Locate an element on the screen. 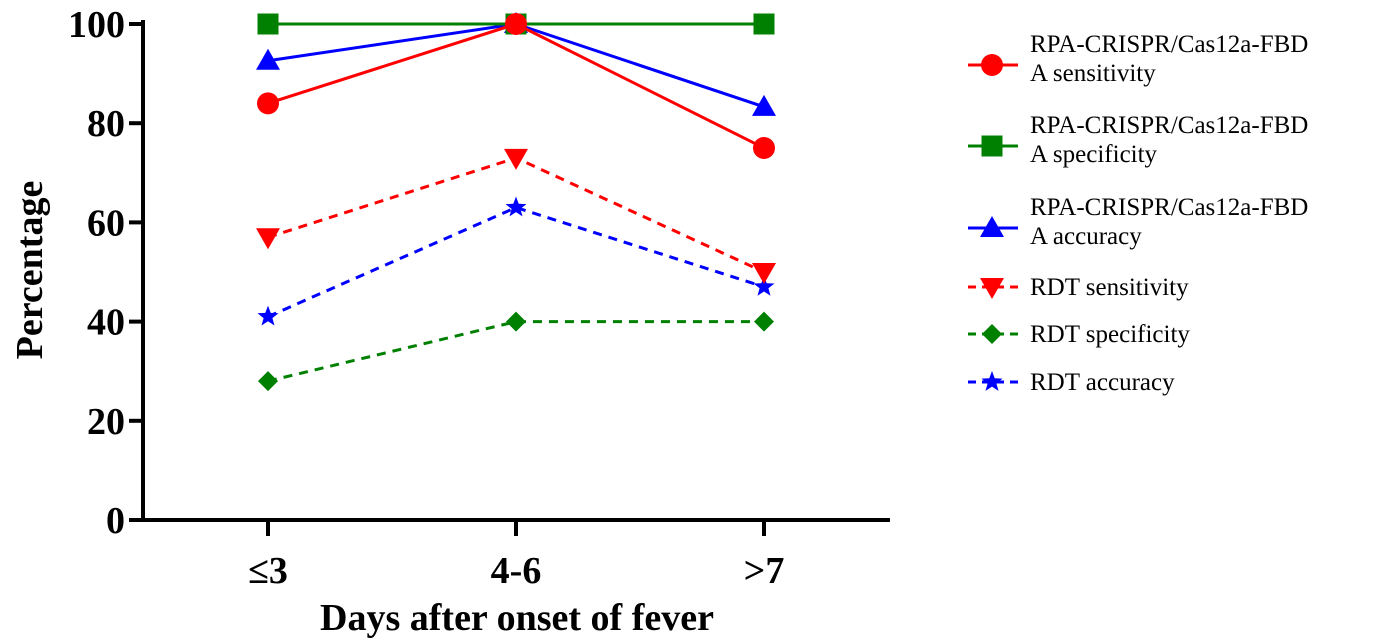  y-tick-label: 60 is located at coordinates (106, 223).